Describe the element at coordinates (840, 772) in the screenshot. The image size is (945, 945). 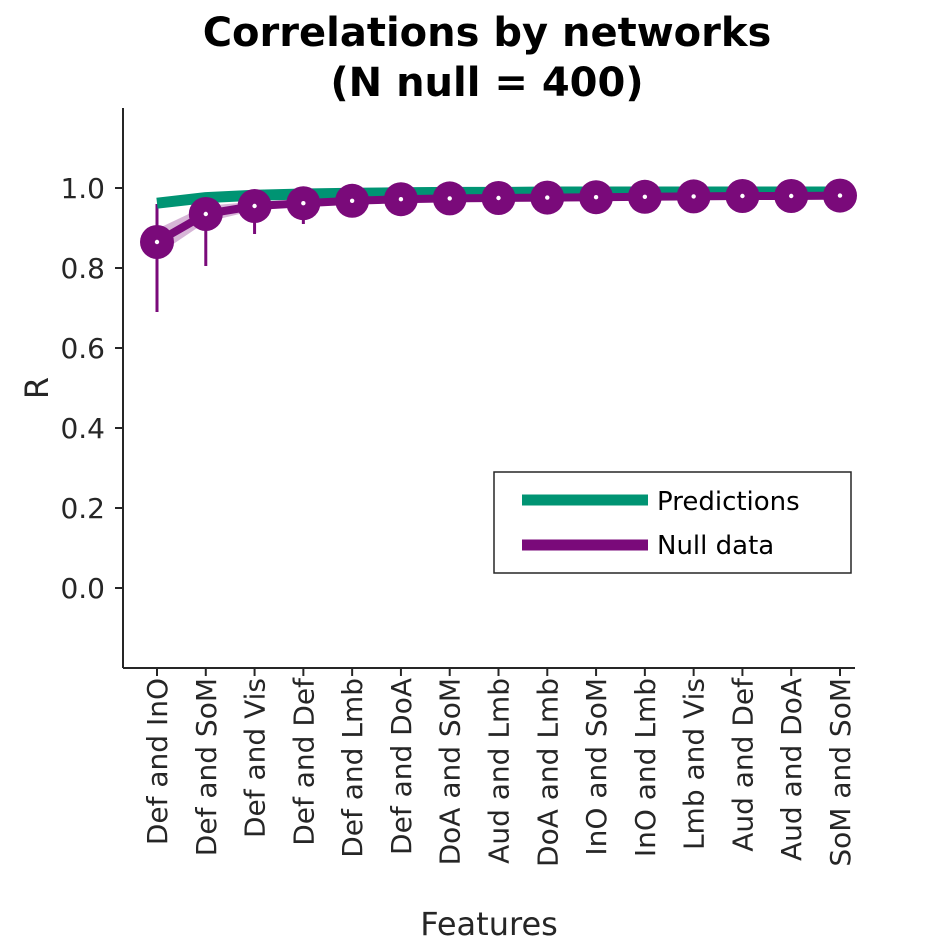
I see `x-tick-label: SoM and SoM` at that location.